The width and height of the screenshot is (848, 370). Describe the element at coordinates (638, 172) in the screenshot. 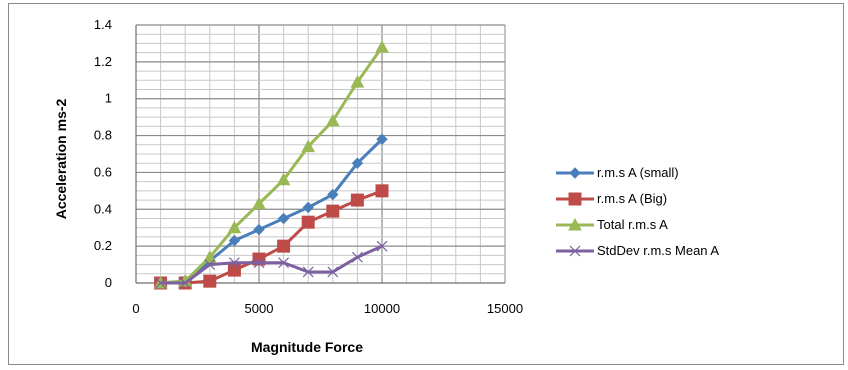

I see `legend-label: r.m.s A (small)` at that location.